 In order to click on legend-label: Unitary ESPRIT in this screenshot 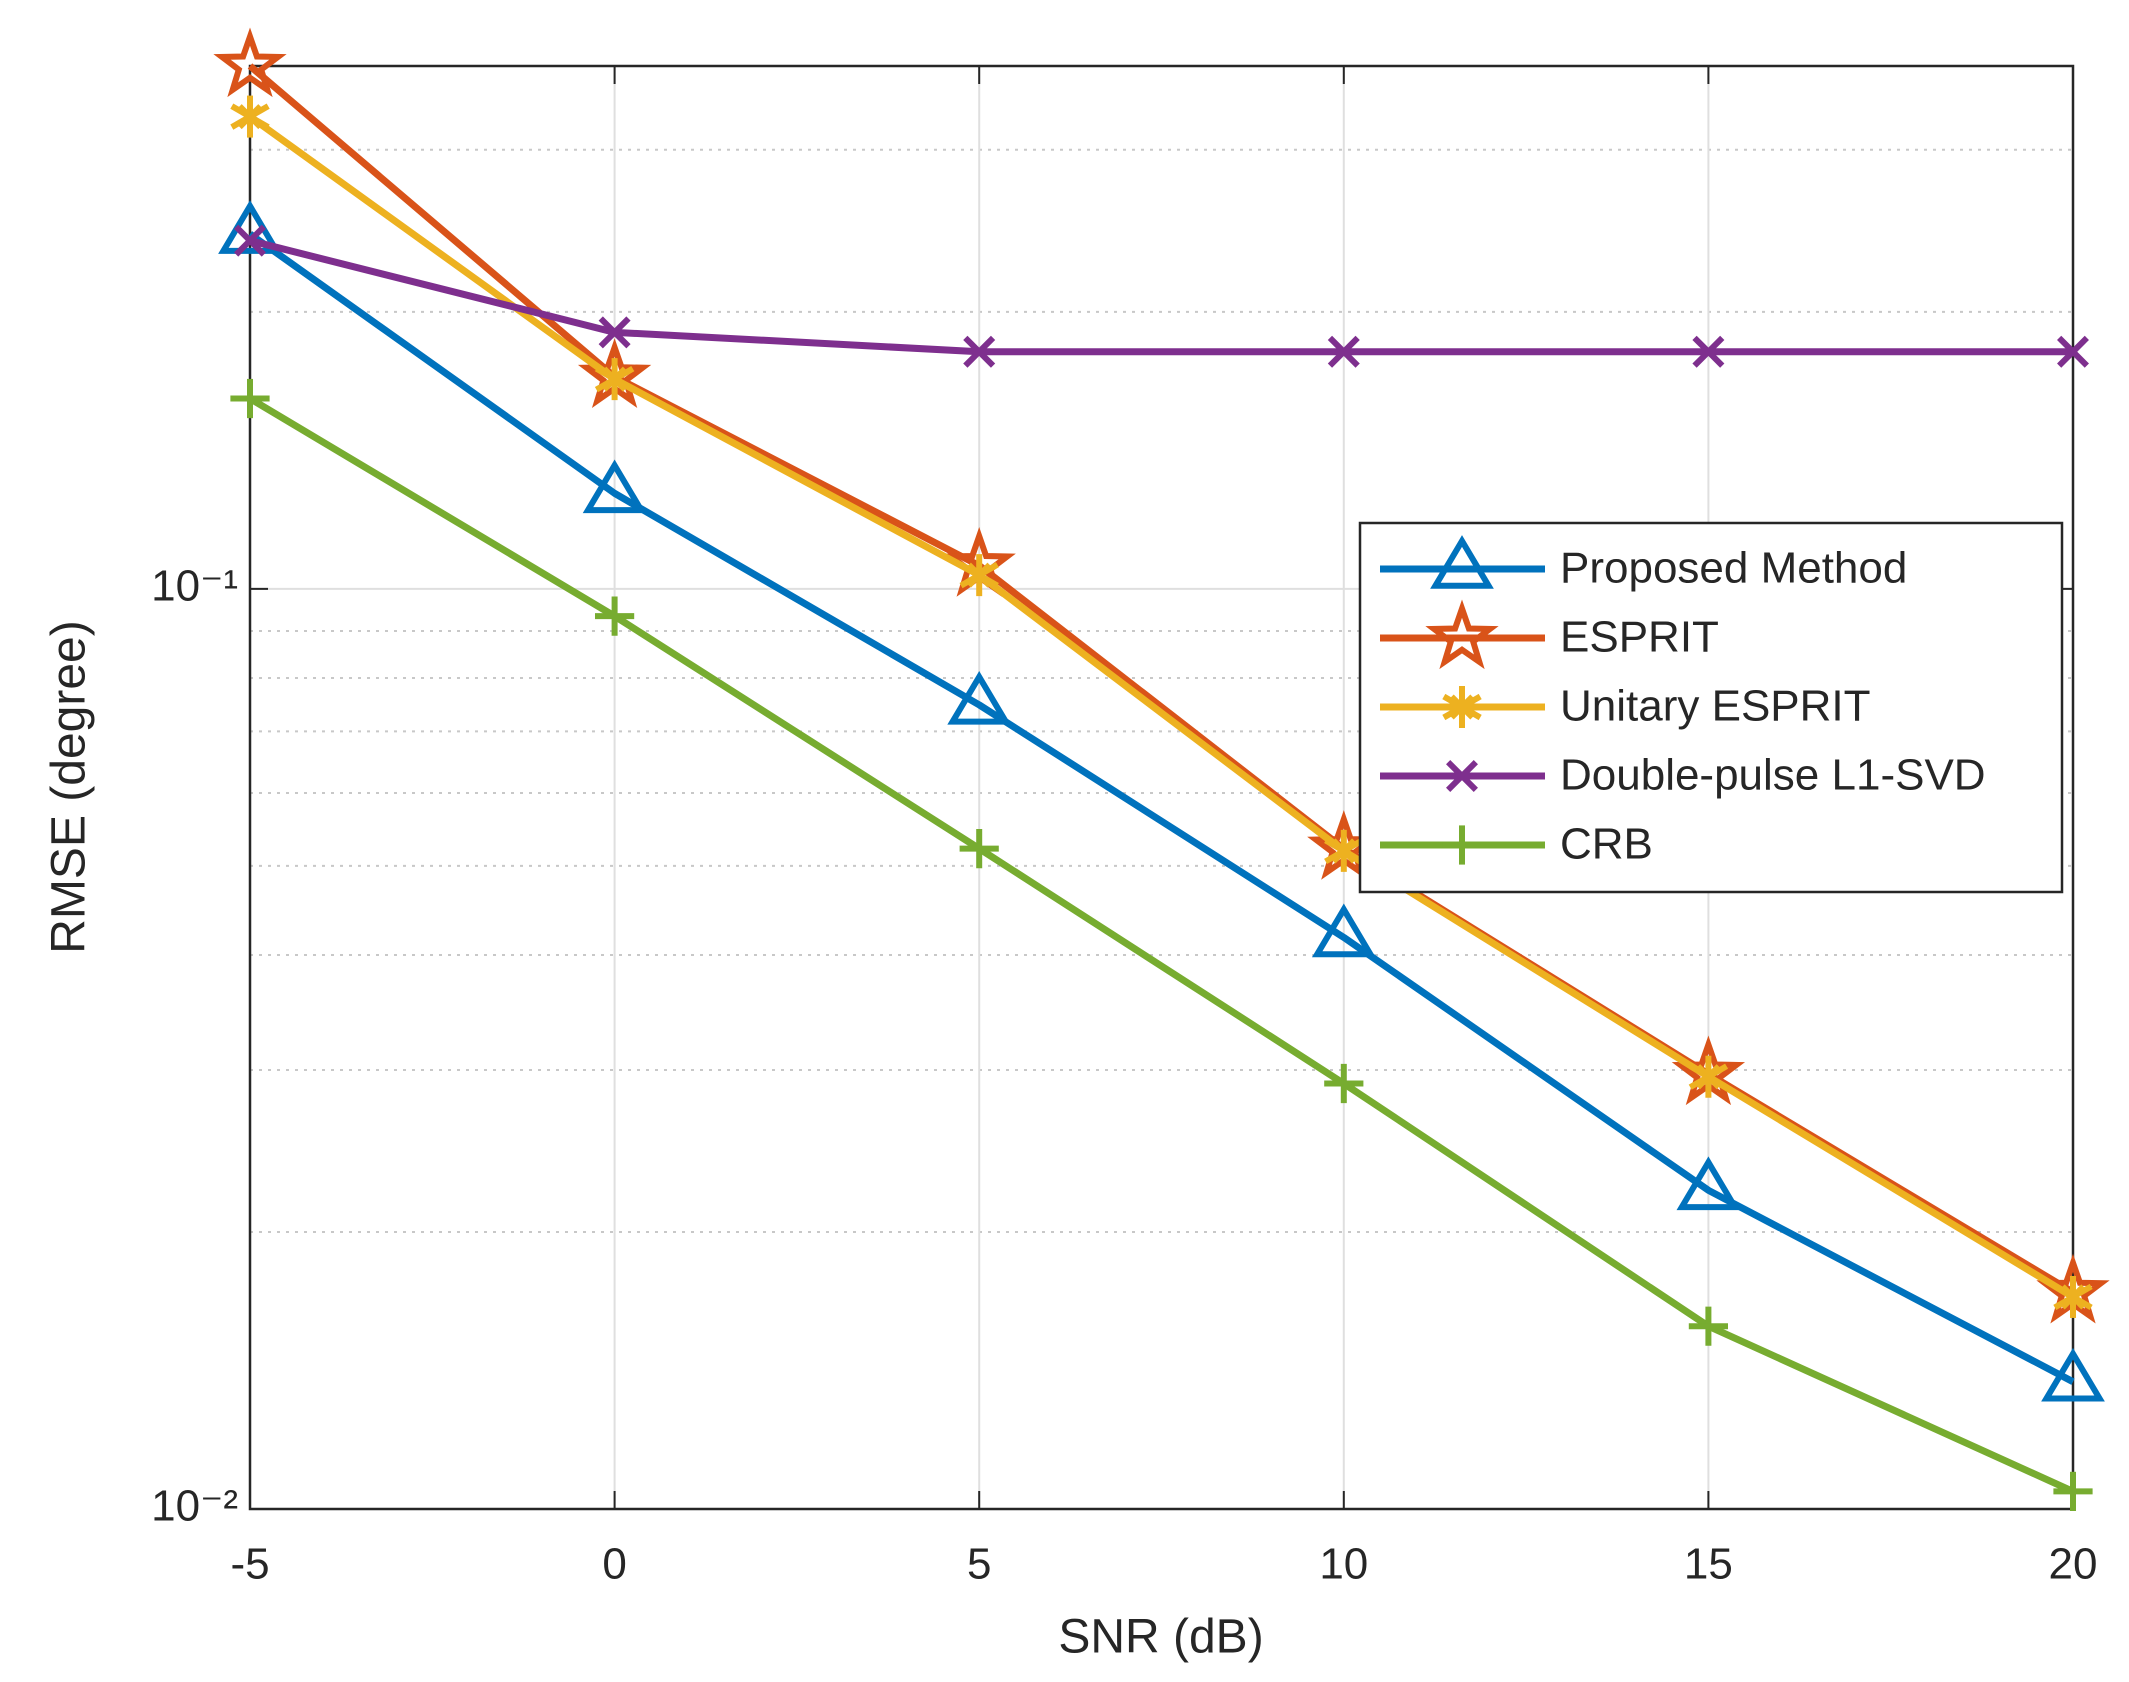, I will do `click(1715, 706)`.